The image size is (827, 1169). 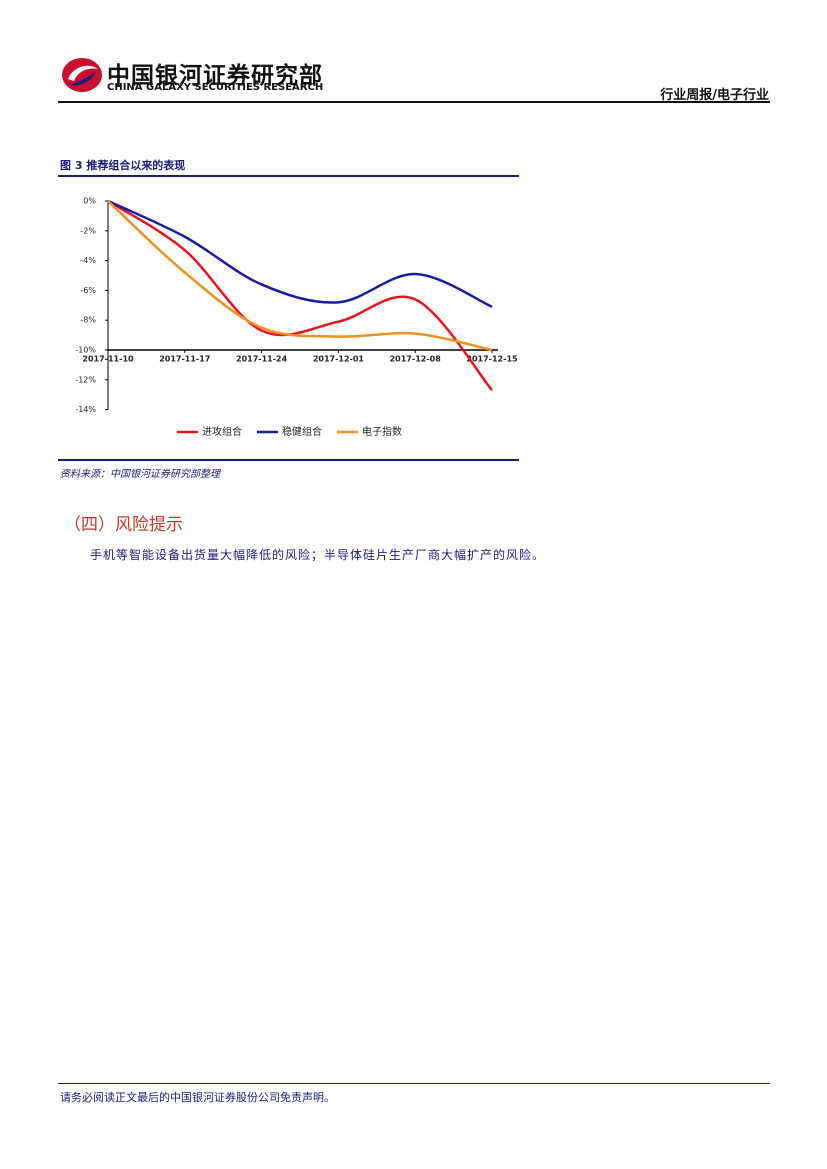 What do you see at coordinates (416, 359) in the screenshot?
I see `x-tick-label: 2017-12-08` at bounding box center [416, 359].